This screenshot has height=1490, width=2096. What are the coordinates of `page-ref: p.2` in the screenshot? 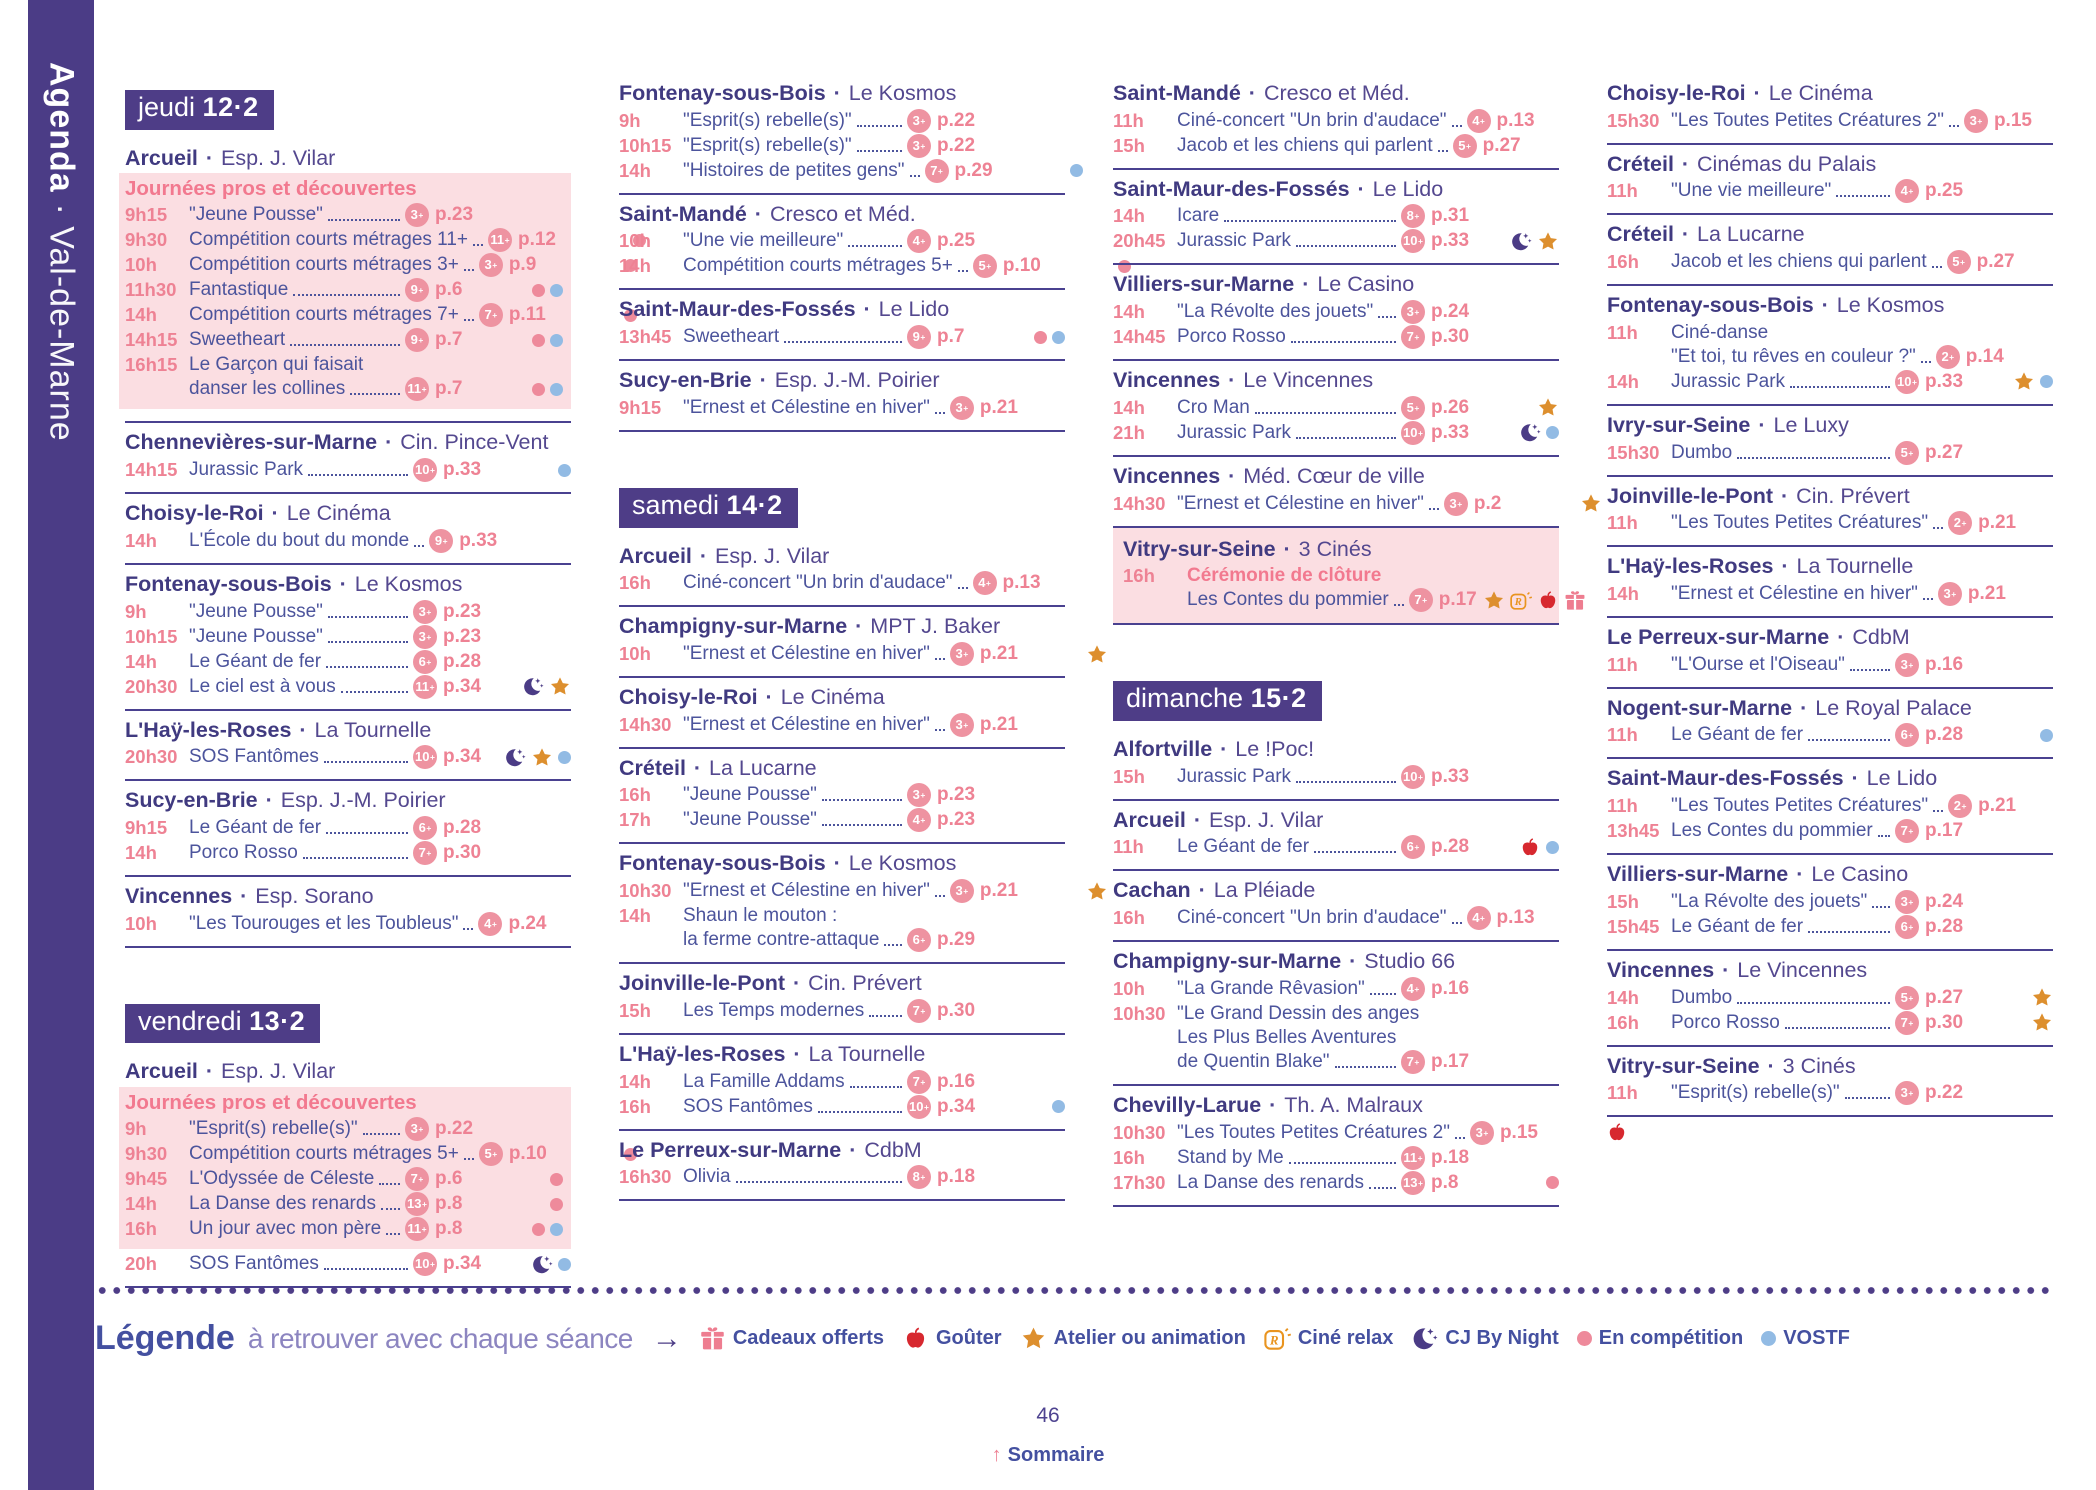 It's located at (1487, 503).